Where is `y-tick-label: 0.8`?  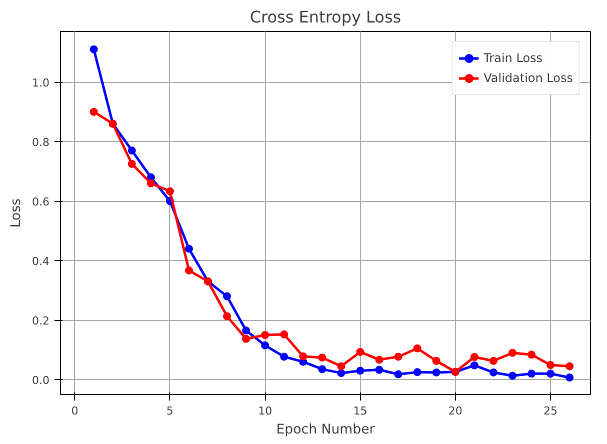 y-tick-label: 0.8 is located at coordinates (41, 143).